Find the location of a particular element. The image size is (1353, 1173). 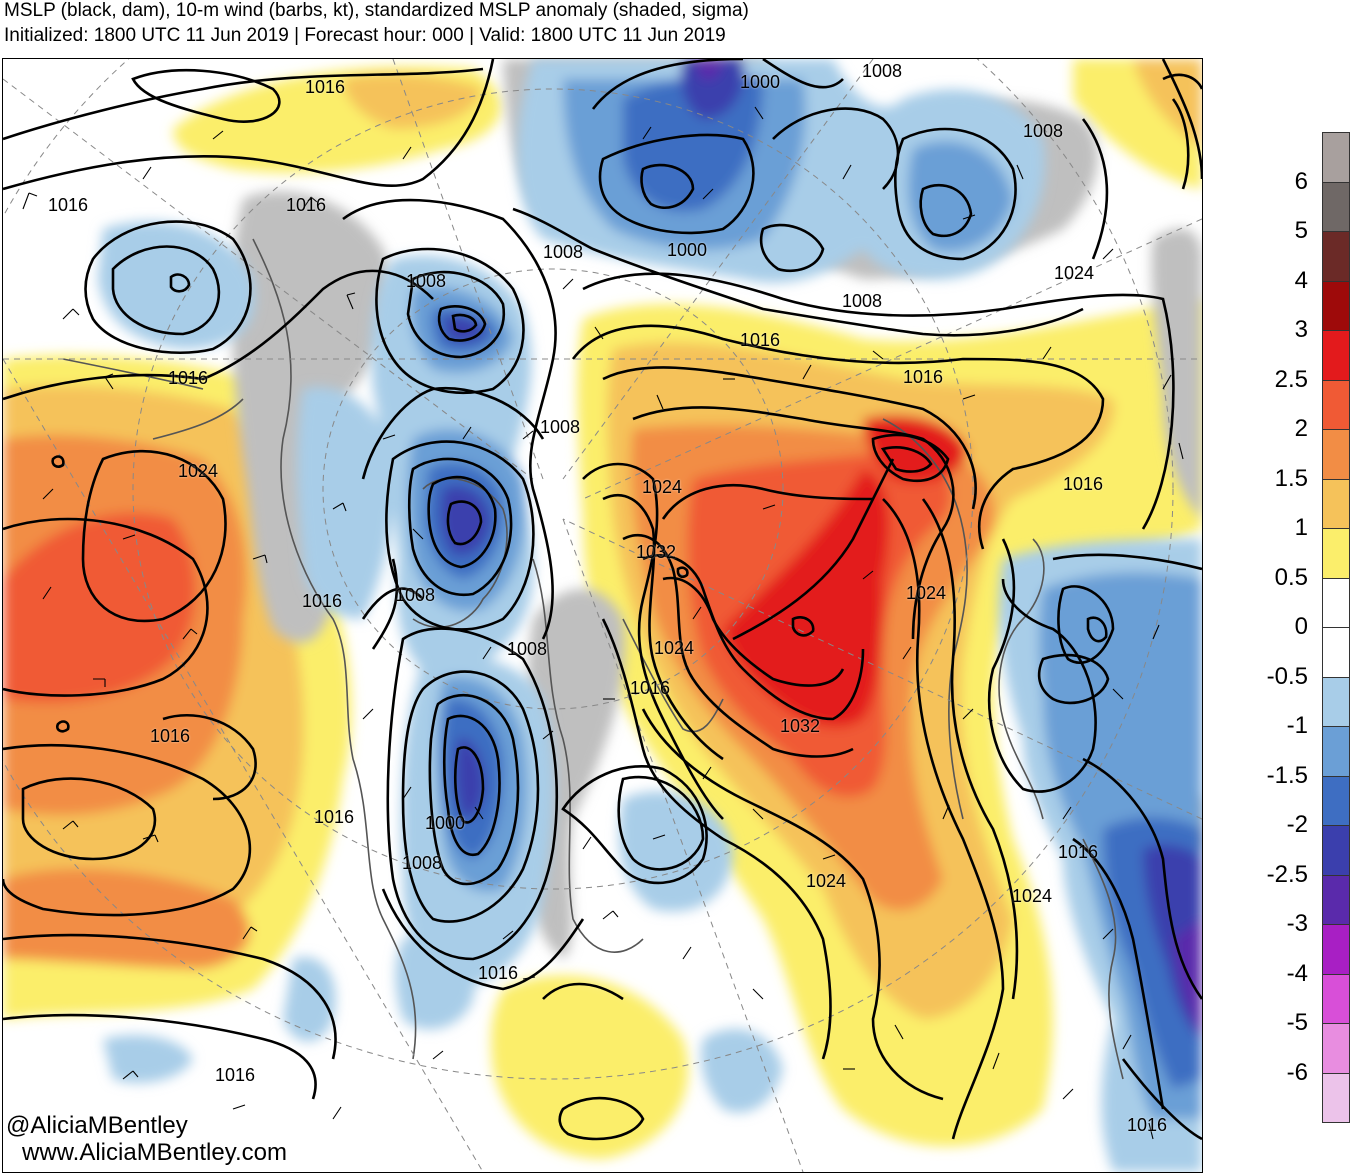

colorbar-tick-label: -4 is located at coordinates (1297, 973).